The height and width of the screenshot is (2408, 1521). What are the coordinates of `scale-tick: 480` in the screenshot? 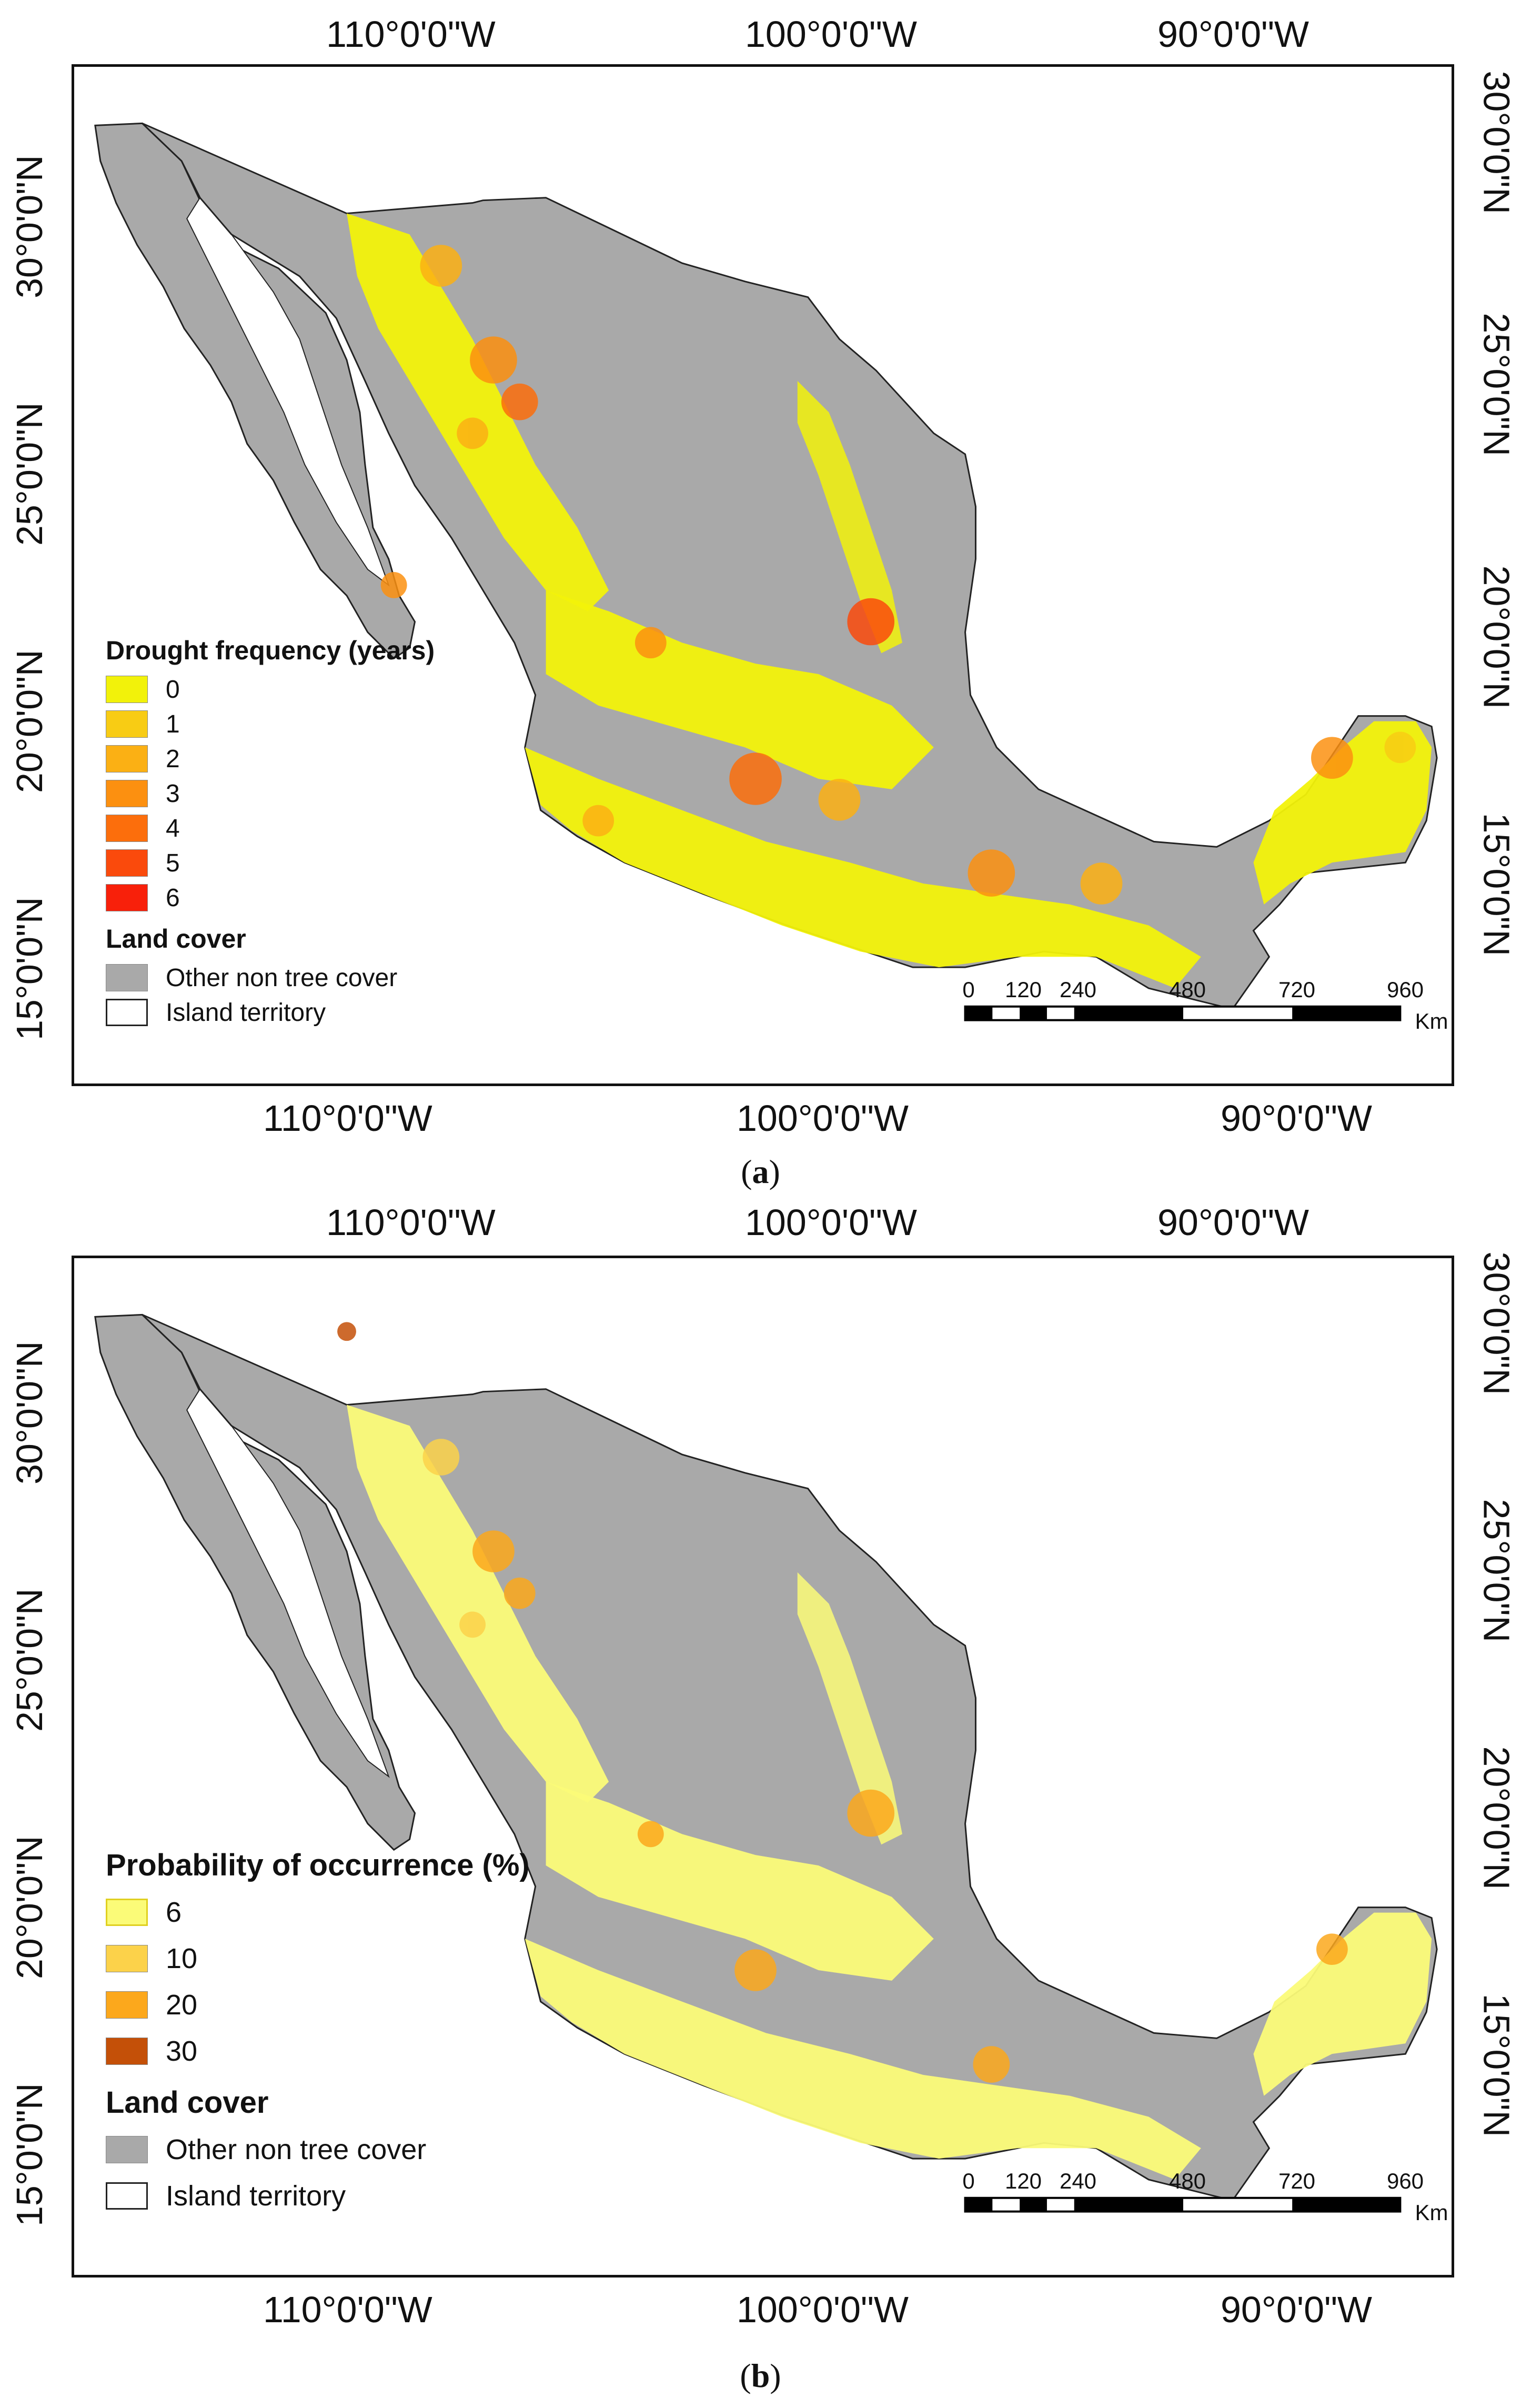 It's located at (1187, 2181).